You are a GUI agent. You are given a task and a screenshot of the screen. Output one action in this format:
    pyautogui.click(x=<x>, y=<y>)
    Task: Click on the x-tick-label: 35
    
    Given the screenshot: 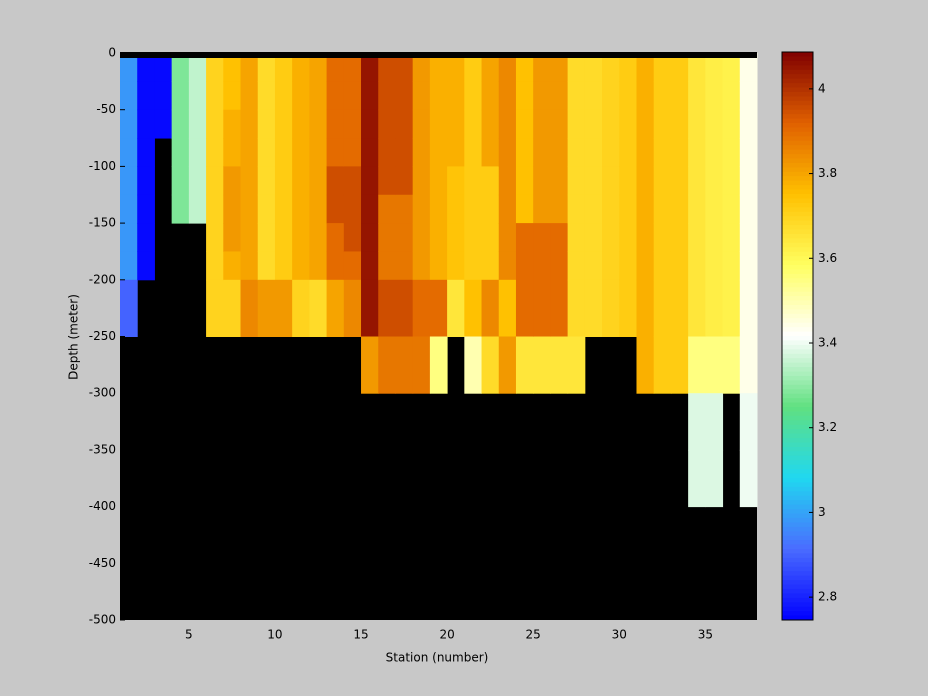 What is the action you would take?
    pyautogui.click(x=705, y=635)
    